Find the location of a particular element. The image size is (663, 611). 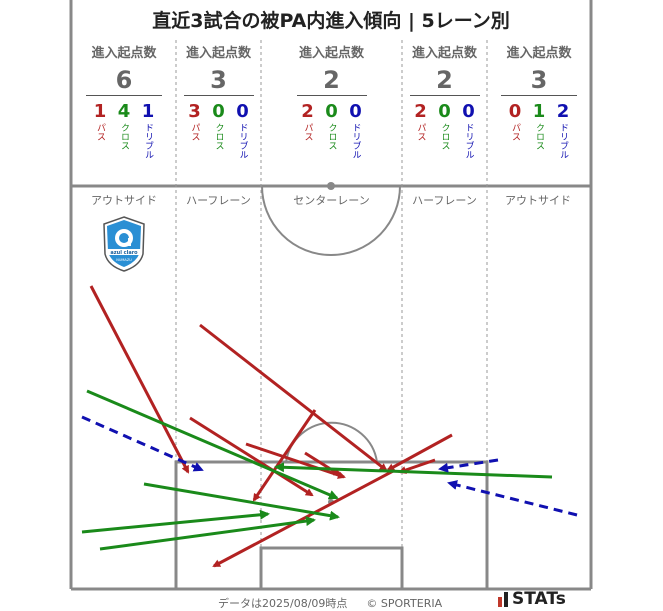

lane-total: 6 is located at coordinates (124, 80).